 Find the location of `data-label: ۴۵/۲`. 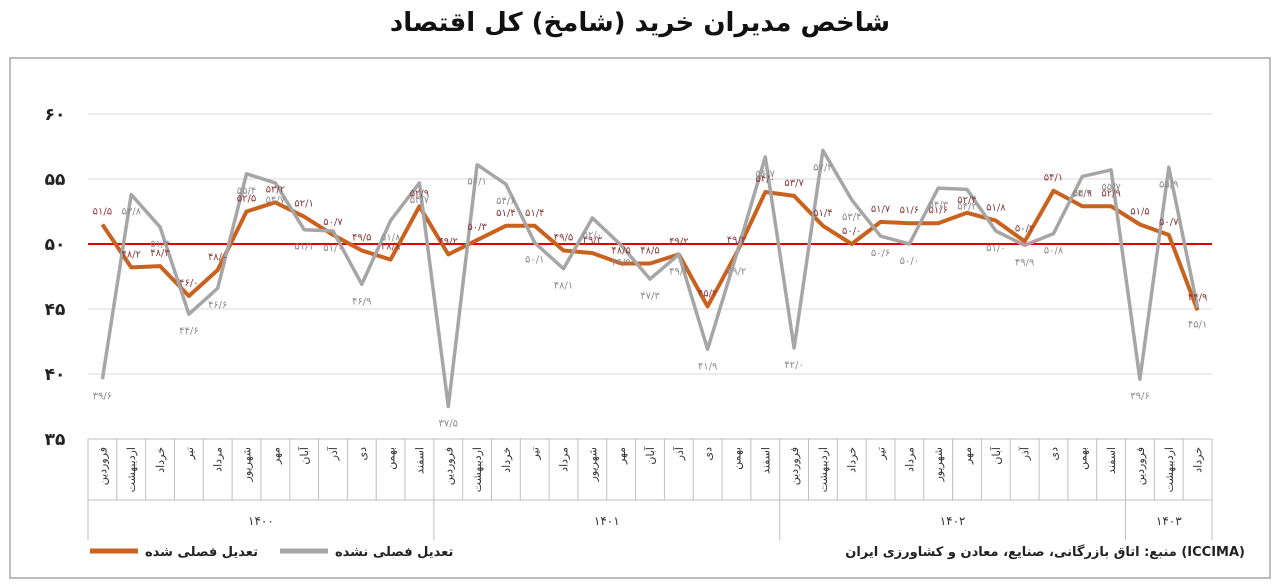

data-label: ۴۵/۲ is located at coordinates (707, 293).